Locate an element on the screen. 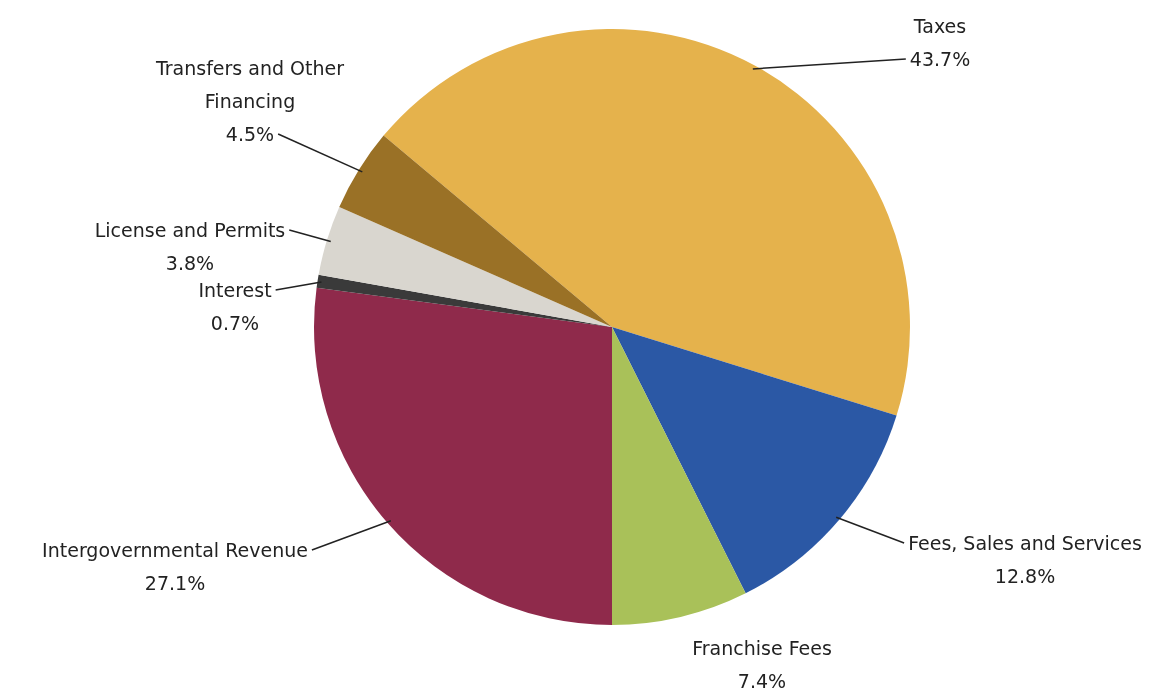 The width and height of the screenshot is (1175, 696). slice-label: Transfers and Other Financing is located at coordinates (249, 84).